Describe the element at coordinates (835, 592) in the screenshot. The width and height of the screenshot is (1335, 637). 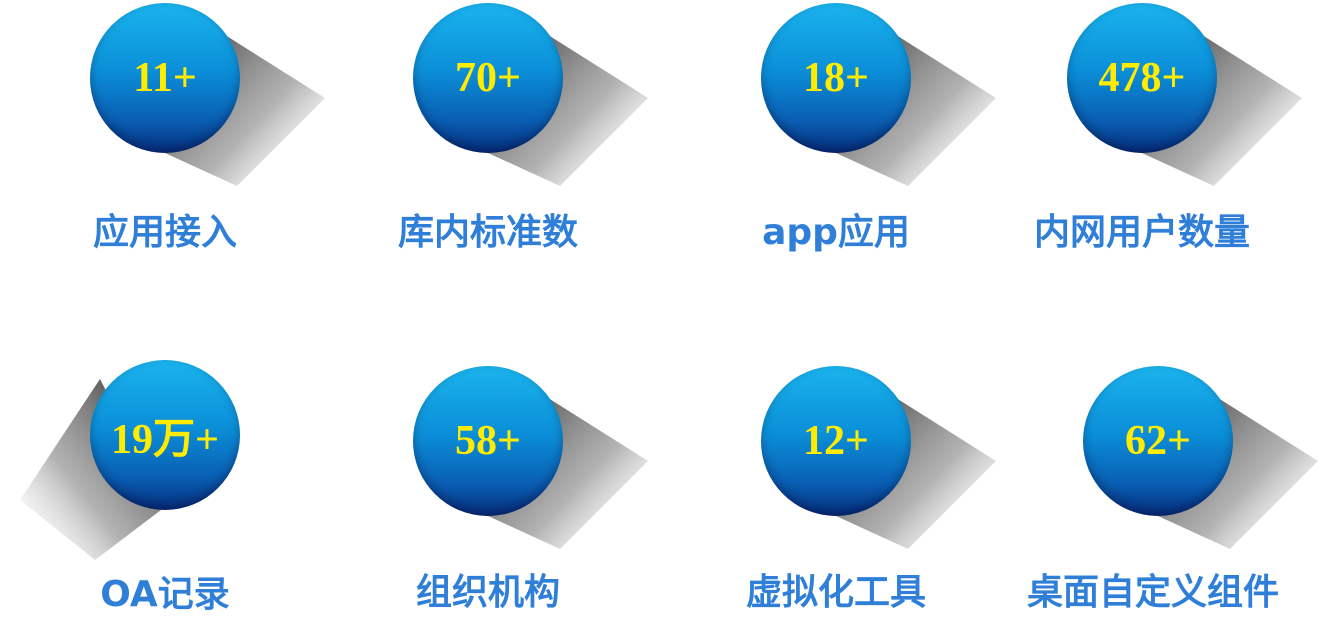
I see `stat-label: 虚拟化工具` at that location.